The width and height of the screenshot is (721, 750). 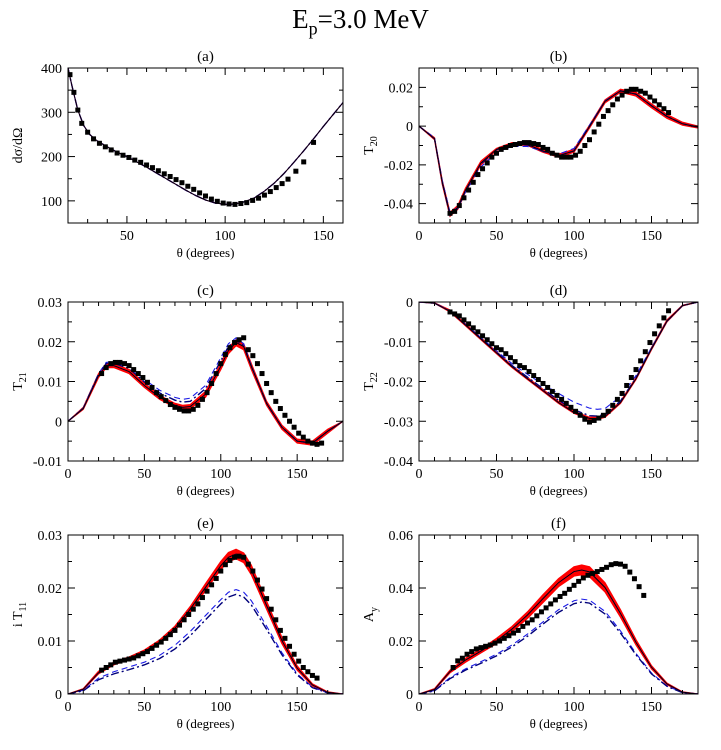 I want to click on panel-d-ytick-label: 0, so click(x=409, y=303).